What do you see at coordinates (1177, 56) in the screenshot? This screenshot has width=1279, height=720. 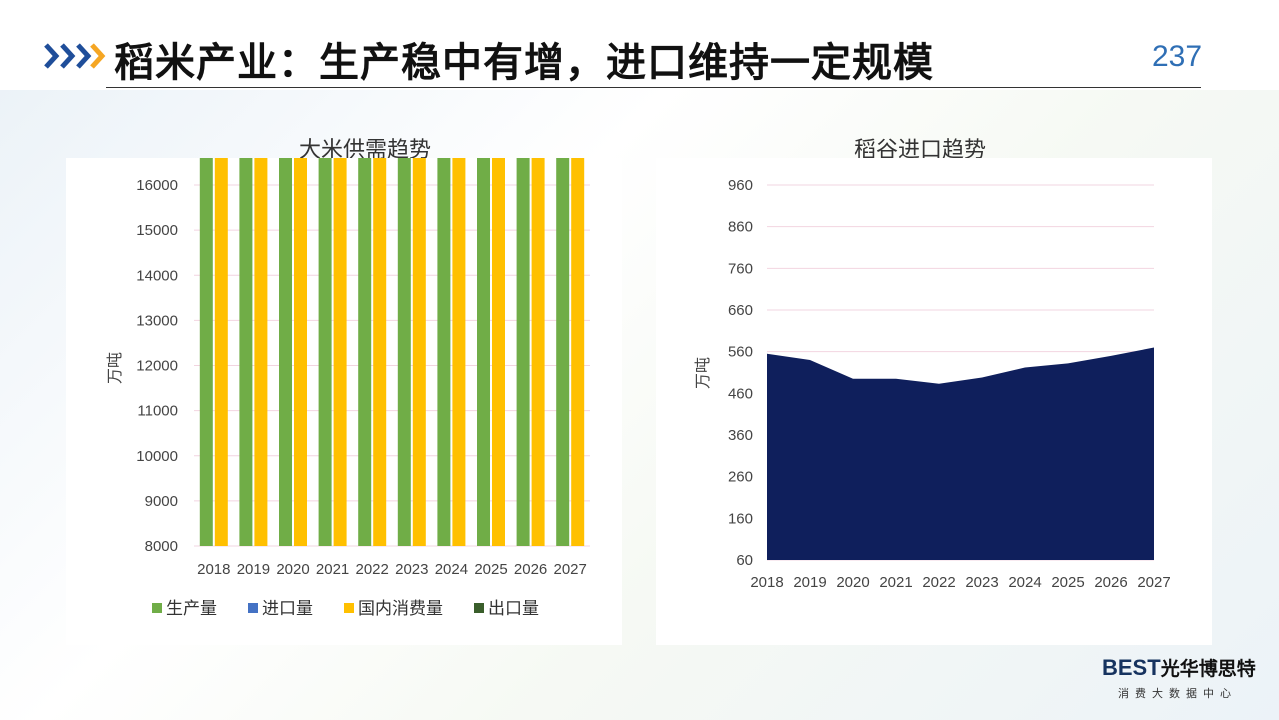 I see `page-number: 237` at bounding box center [1177, 56].